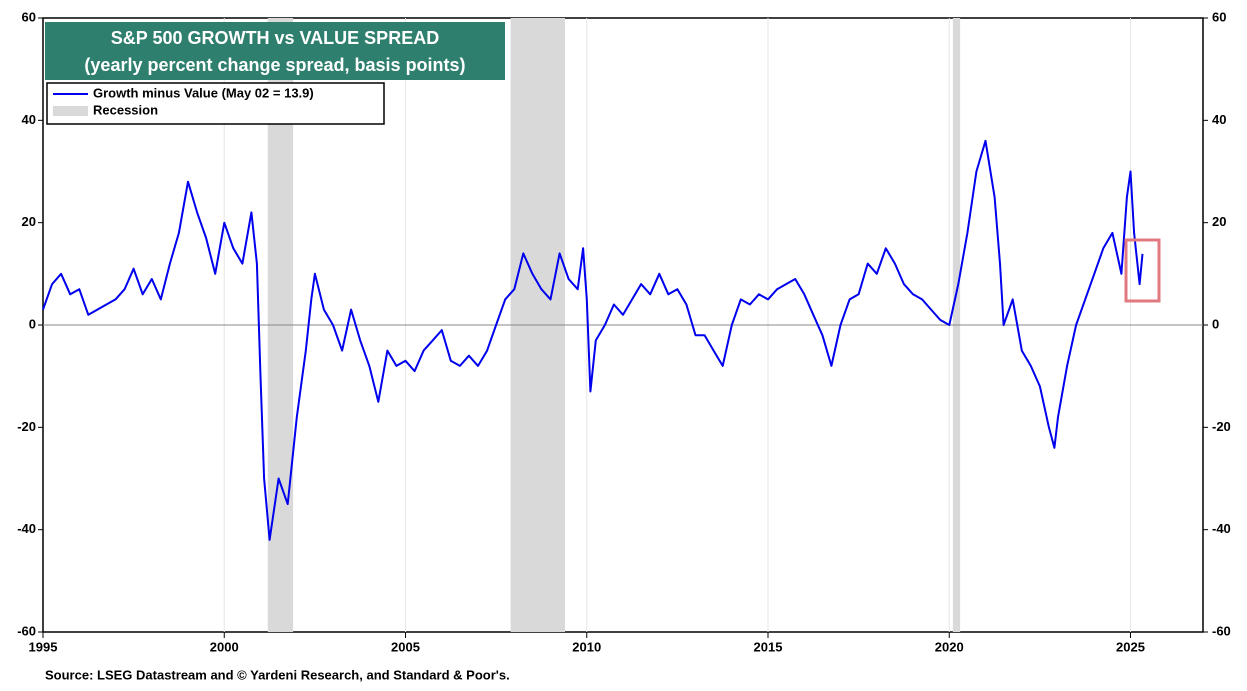  I want to click on y-tick-label: 60, so click(29, 16).